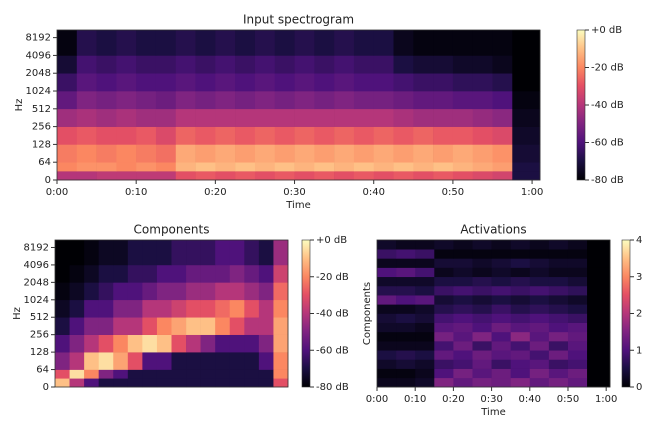 Image resolution: width=645 pixels, height=423 pixels. I want to click on panel-title: Activations, so click(493, 230).